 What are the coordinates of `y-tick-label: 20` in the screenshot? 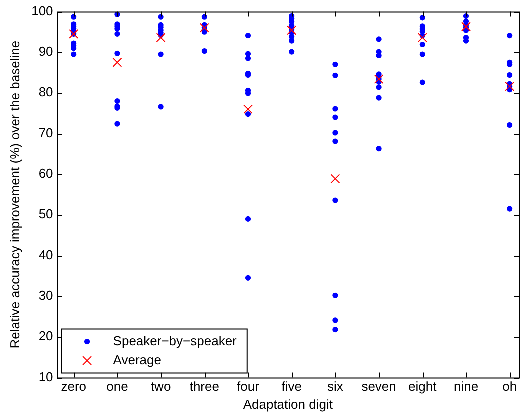 It's located at (46, 336).